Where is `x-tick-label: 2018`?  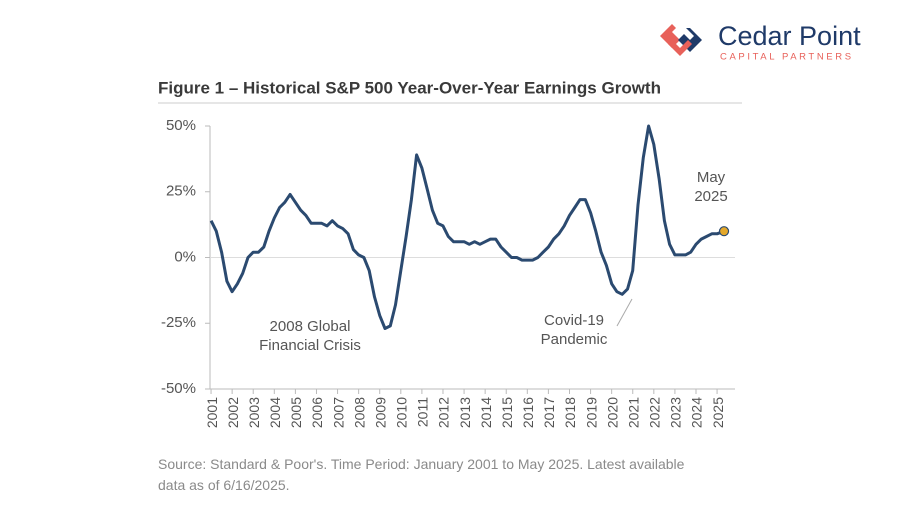
x-tick-label: 2018 is located at coordinates (570, 412).